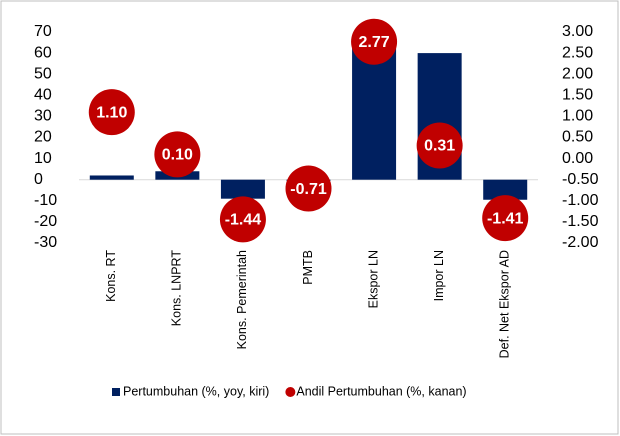 The image size is (620, 436). Describe the element at coordinates (43, 31) in the screenshot. I see `y-tick-label: 70` at that location.